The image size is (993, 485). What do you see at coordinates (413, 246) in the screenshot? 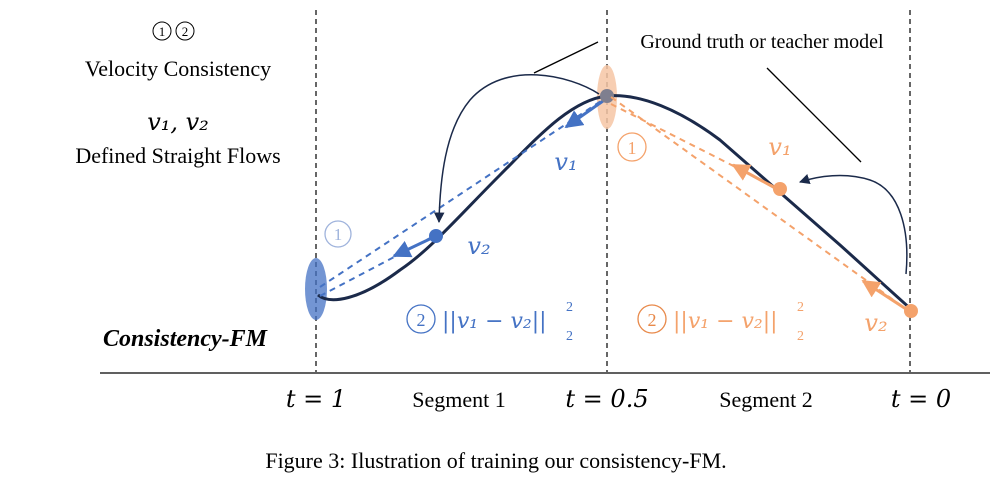
I see `segment1-v2-arrow` at bounding box center [413, 246].